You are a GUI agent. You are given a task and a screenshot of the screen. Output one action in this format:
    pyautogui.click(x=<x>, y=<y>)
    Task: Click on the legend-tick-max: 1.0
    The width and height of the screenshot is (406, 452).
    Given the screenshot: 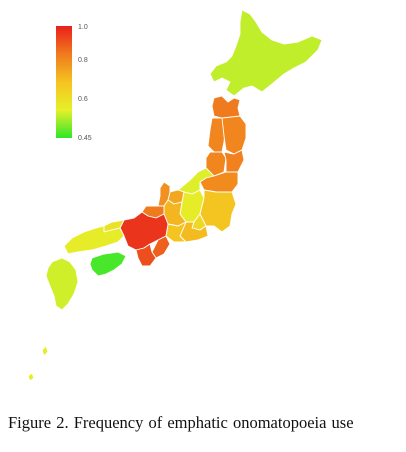 What is the action you would take?
    pyautogui.click(x=83, y=27)
    